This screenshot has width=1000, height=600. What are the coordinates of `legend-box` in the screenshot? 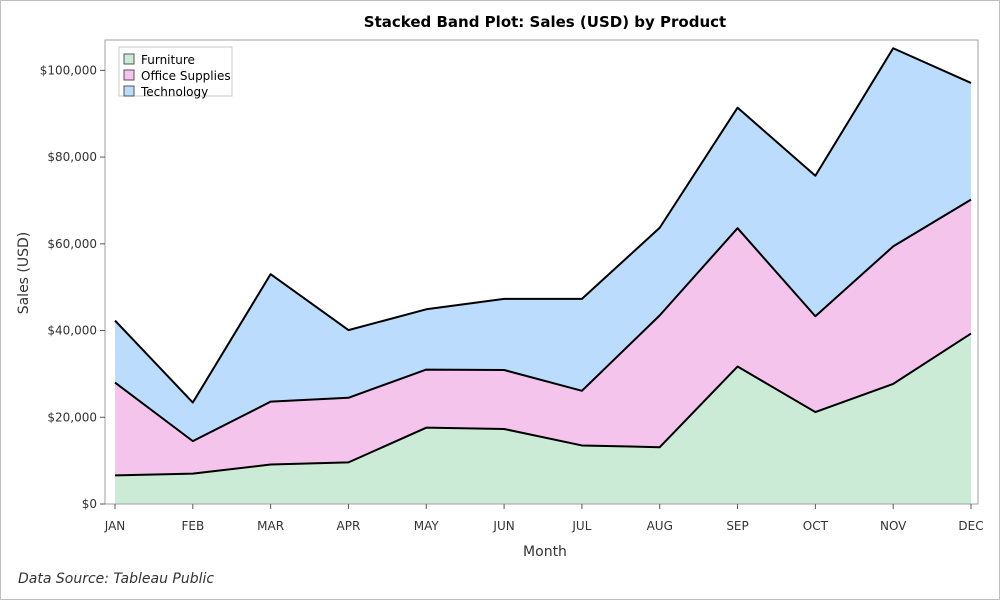 It's located at (175, 71).